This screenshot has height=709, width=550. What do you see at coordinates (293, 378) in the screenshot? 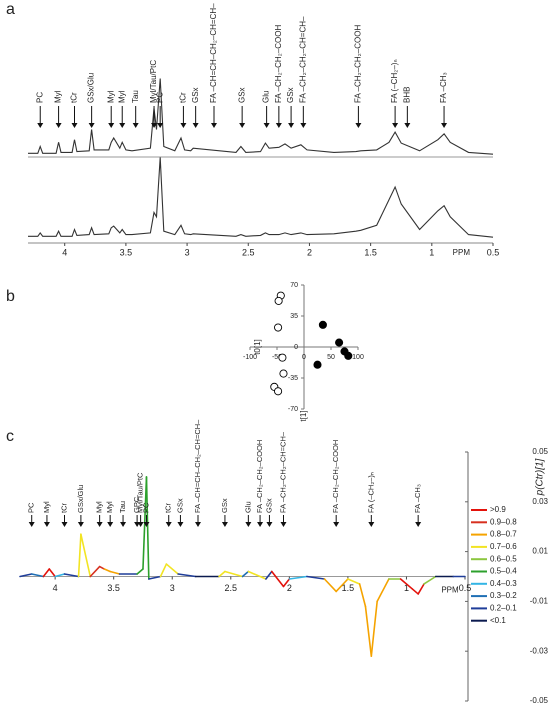
I see `y-tick-label: -35` at bounding box center [293, 378].